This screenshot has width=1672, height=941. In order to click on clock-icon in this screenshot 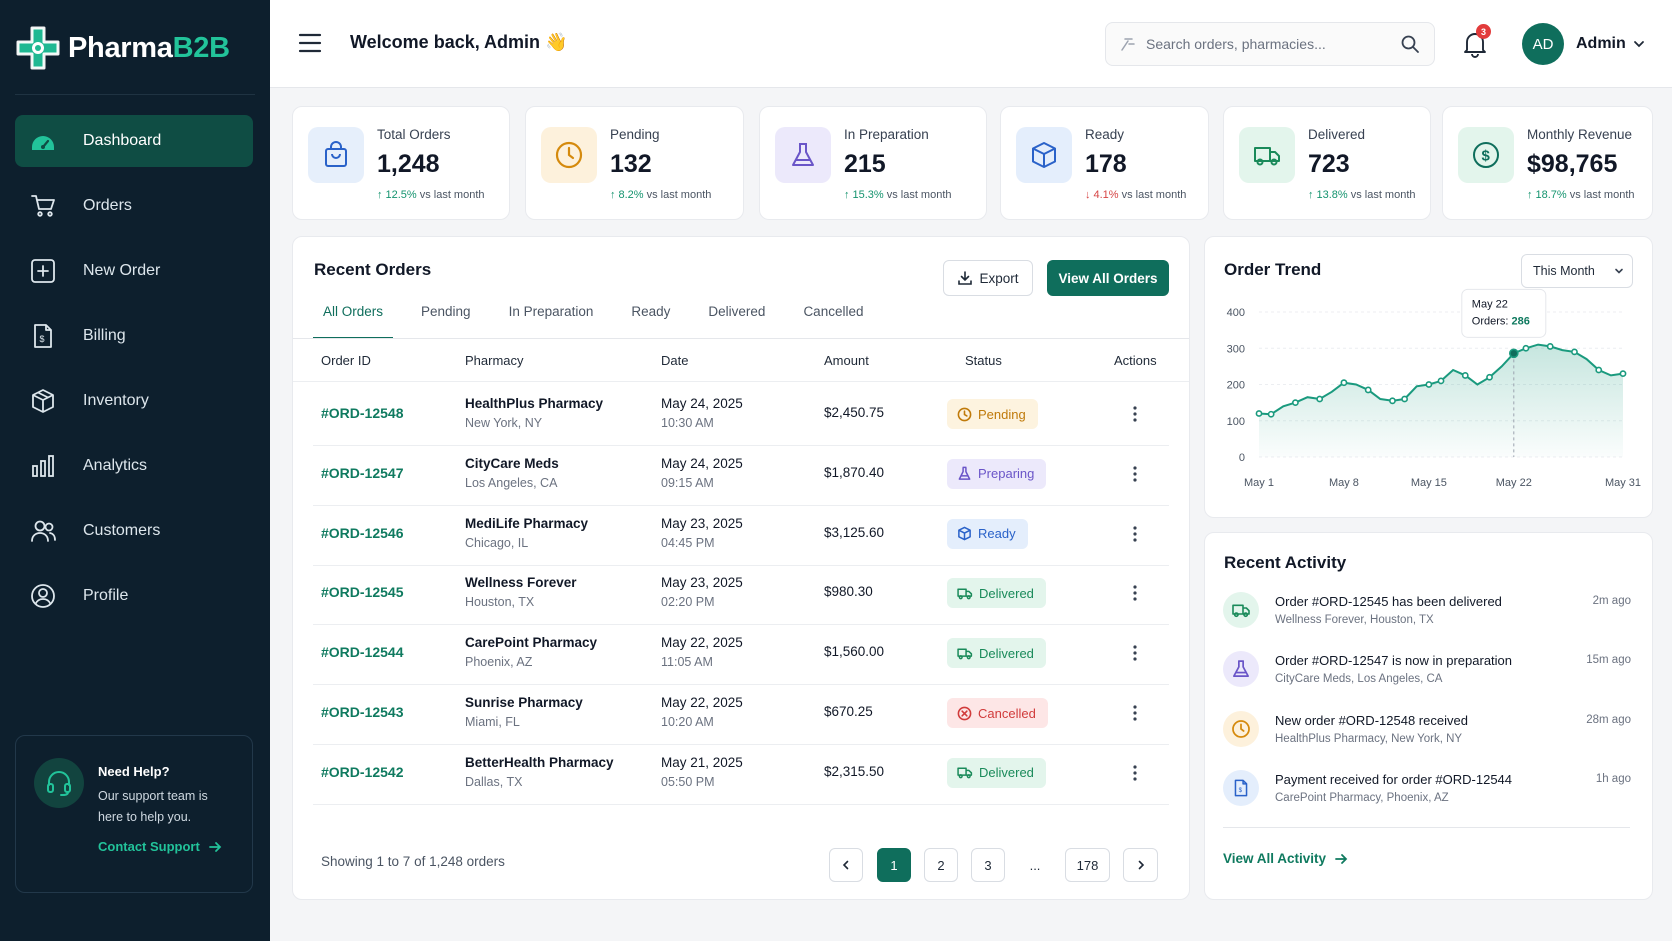, I will do `click(569, 155)`.